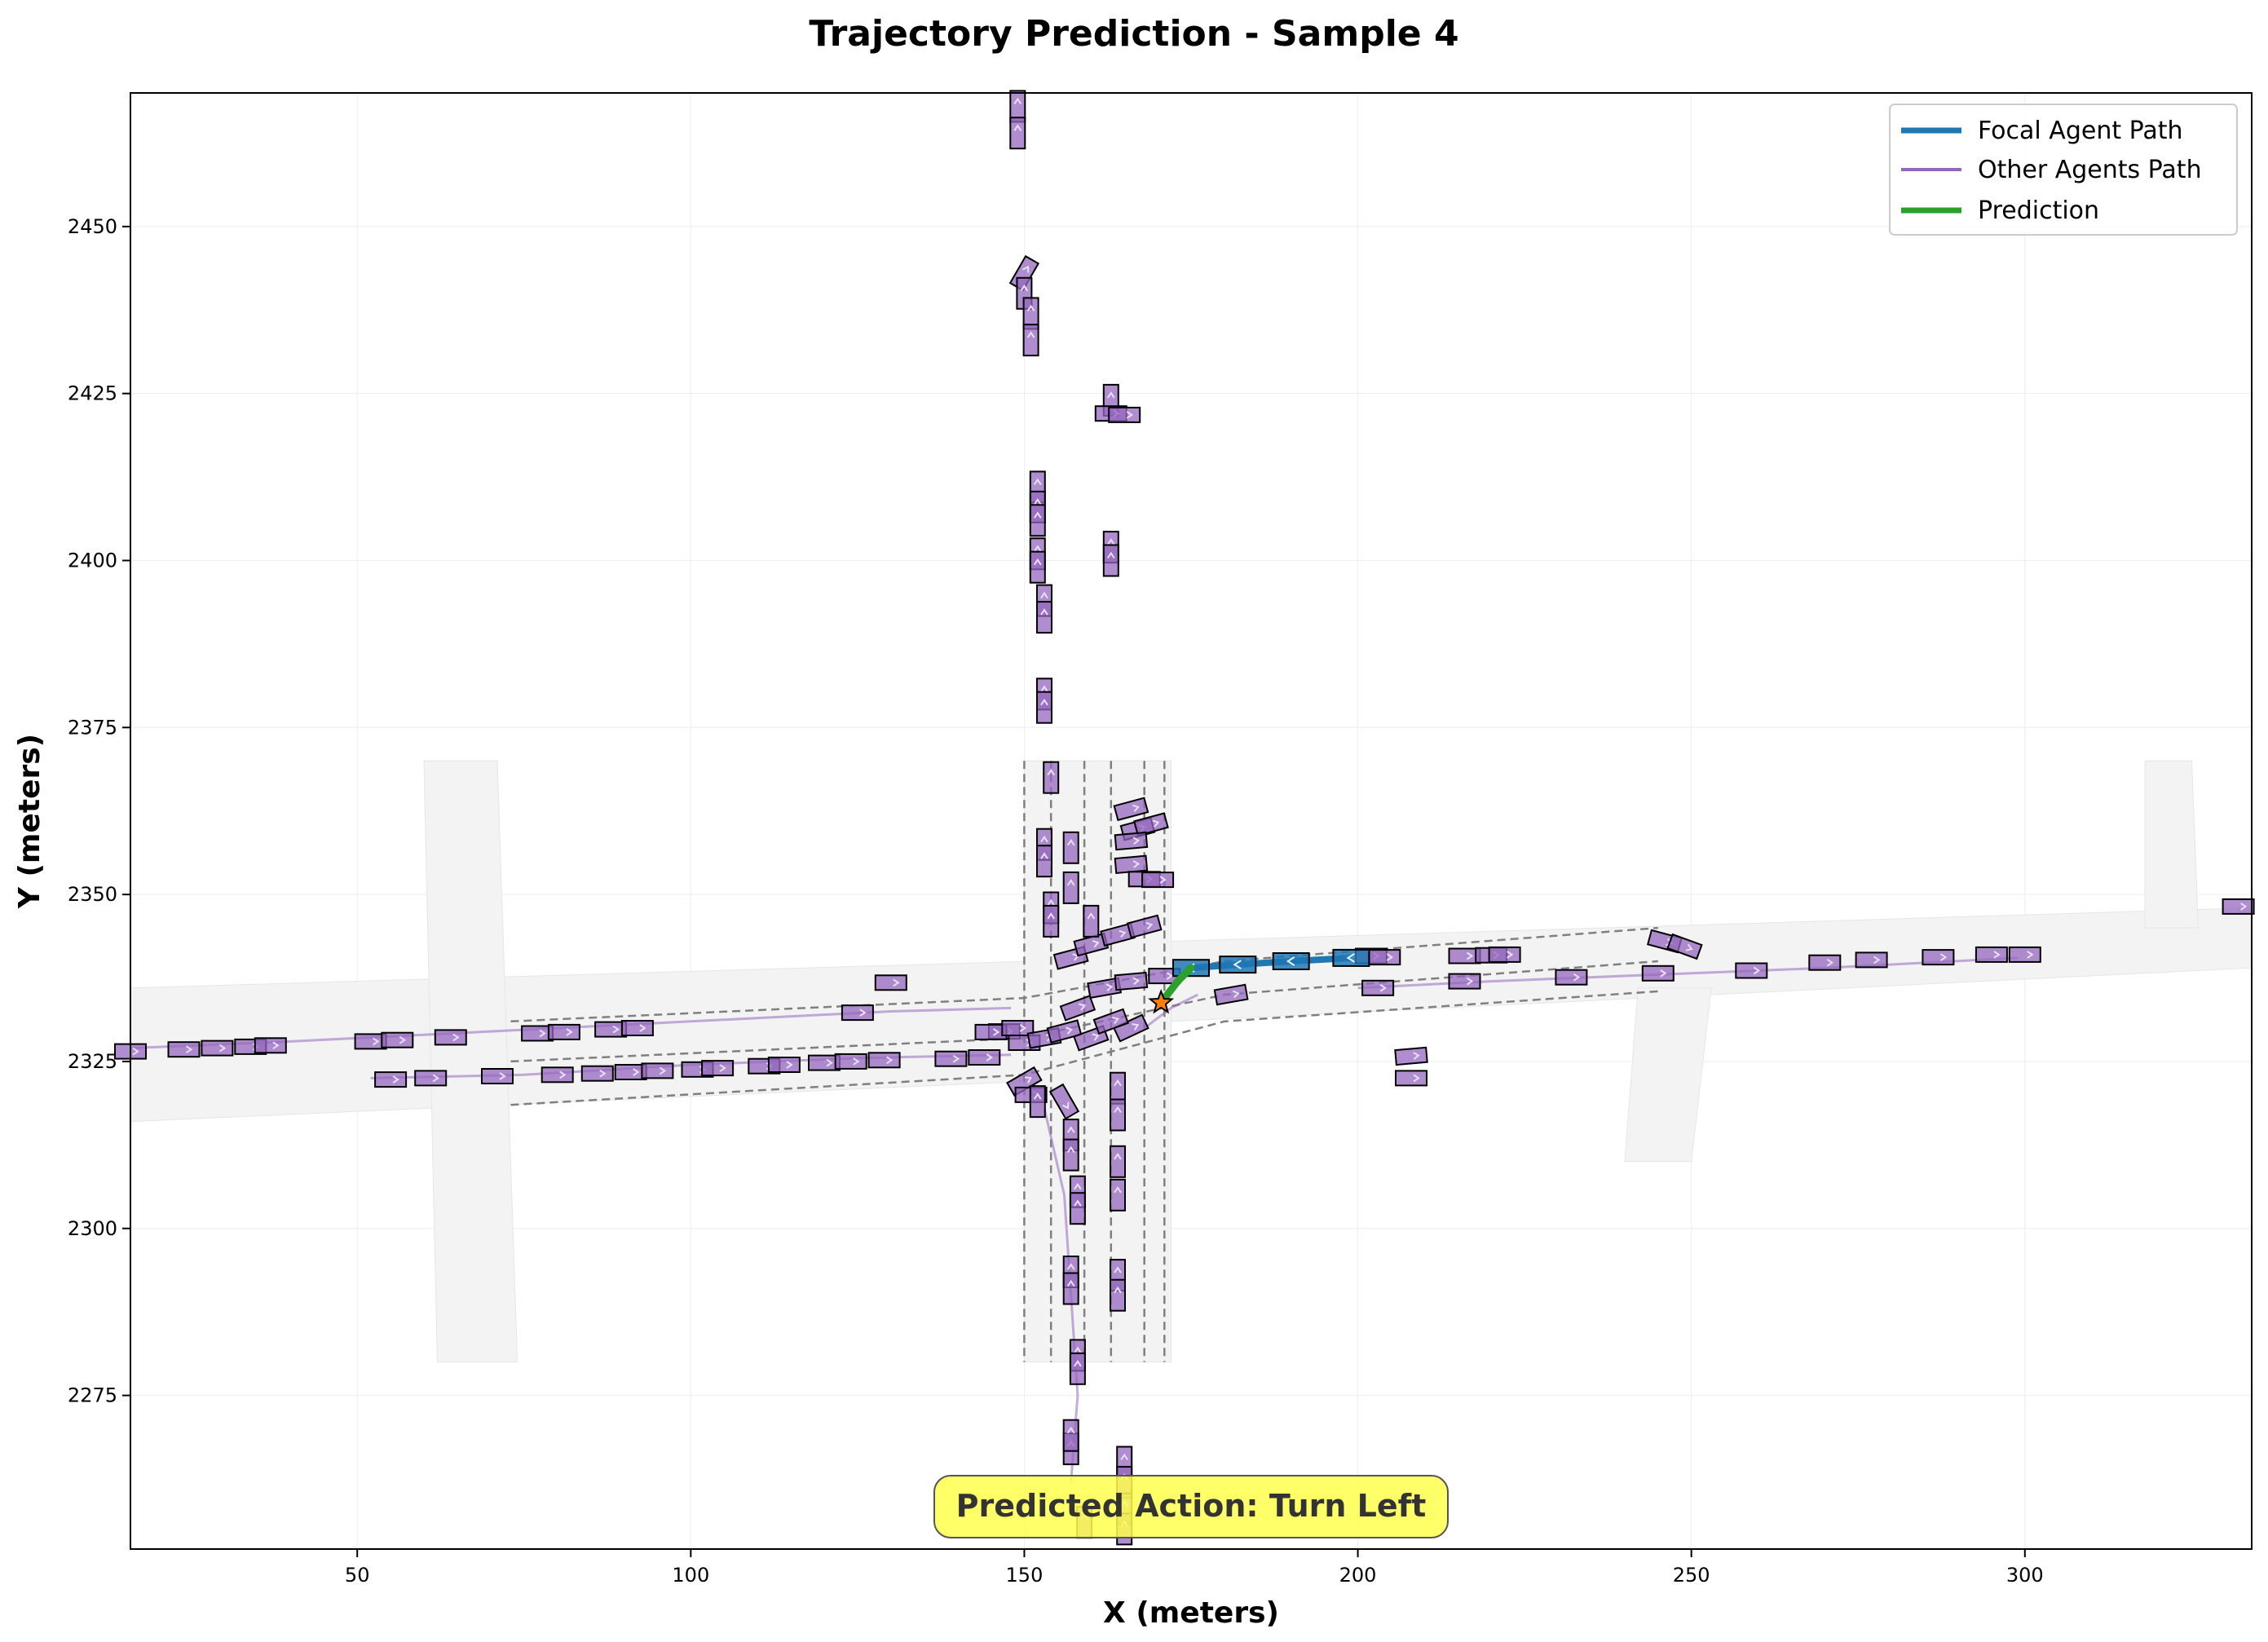 The image size is (2268, 1642). Describe the element at coordinates (99, 811) in the screenshot. I see `y-axis-ticks: 2275 2300 2325 2350 2375 2400 2425 2450` at that location.